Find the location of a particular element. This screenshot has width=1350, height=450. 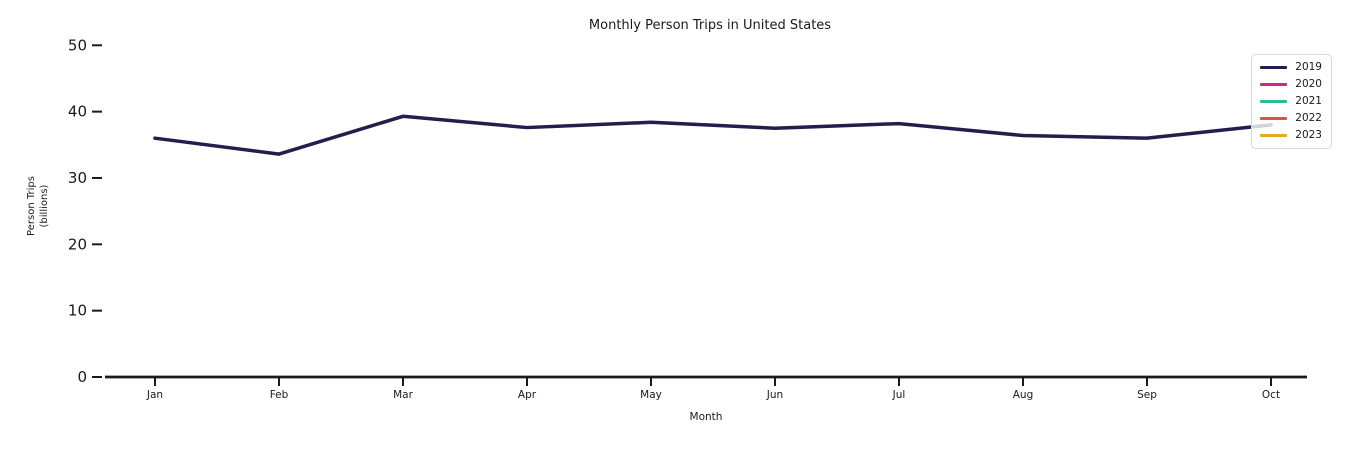

legend-swatch-2020 is located at coordinates (1274, 84).